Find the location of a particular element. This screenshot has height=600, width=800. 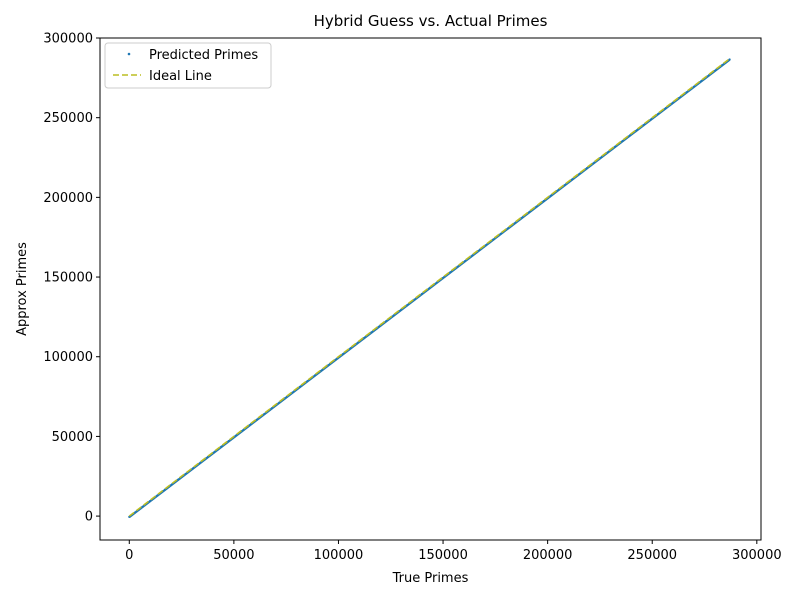

y-tick-label: 50000 is located at coordinates (72, 437).